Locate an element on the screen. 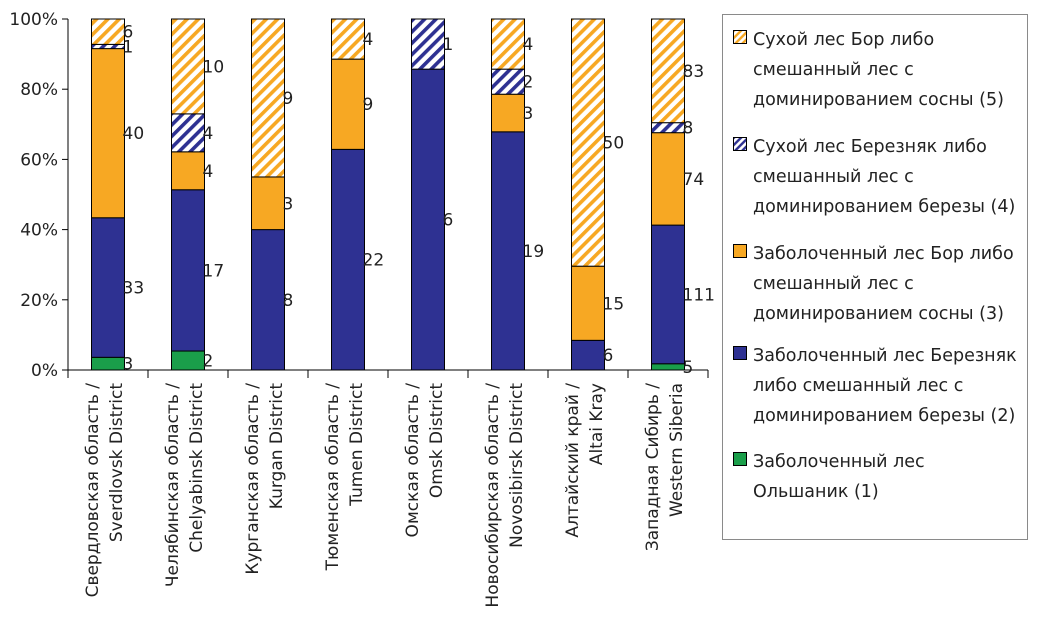 This screenshot has height=624, width=1037. data-label: 83 is located at coordinates (694, 72).